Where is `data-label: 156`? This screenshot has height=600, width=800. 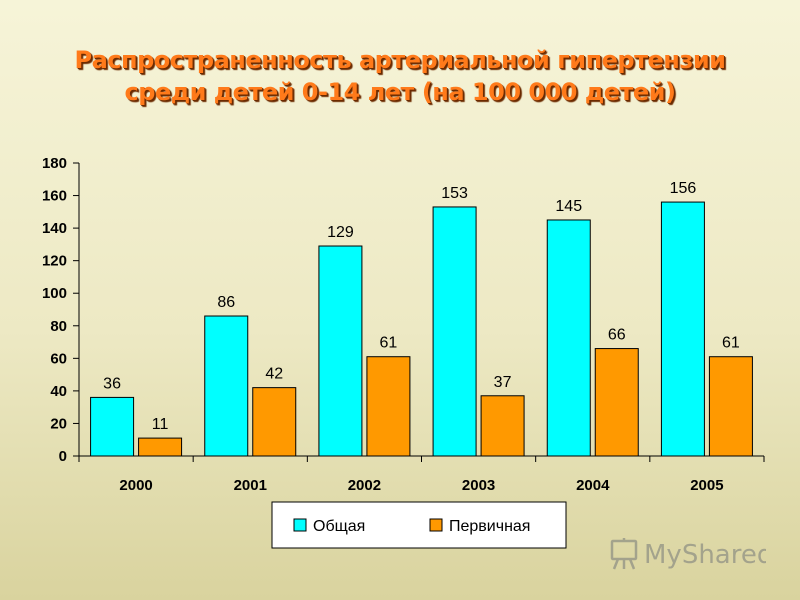
data-label: 156 is located at coordinates (683, 188).